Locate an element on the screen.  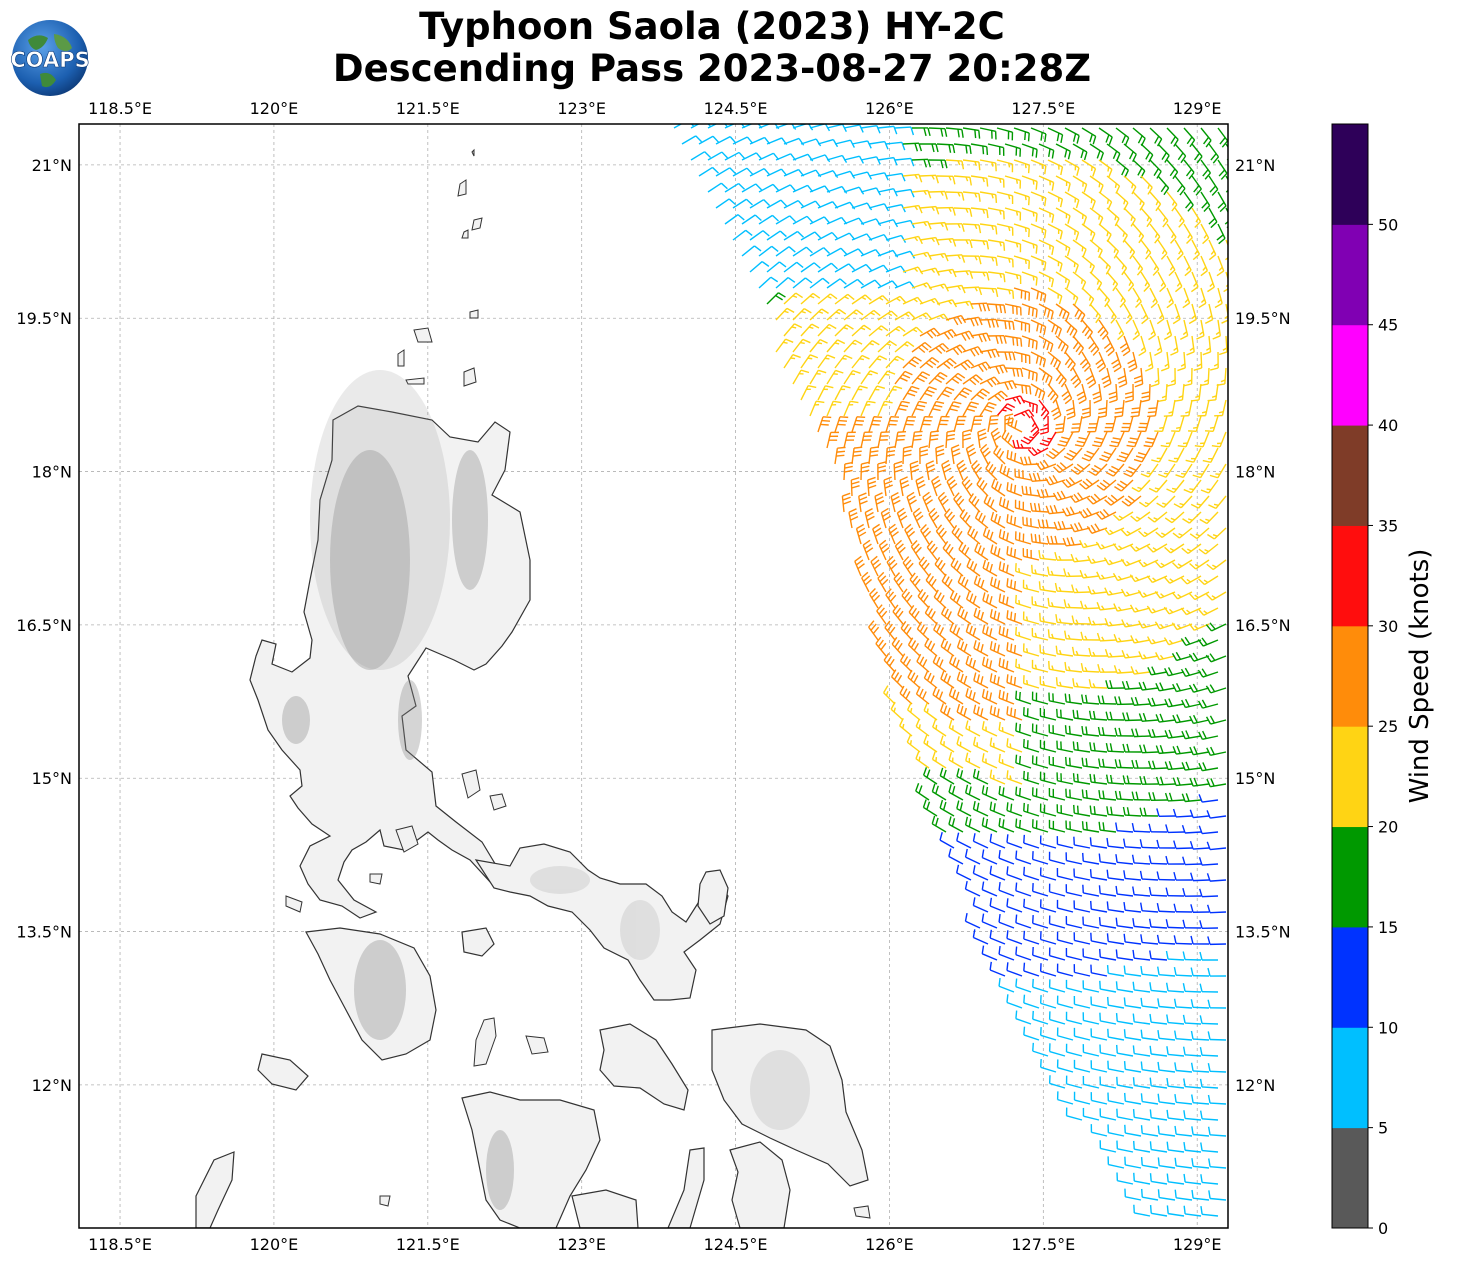
cebu-island is located at coordinates (686, 1187).